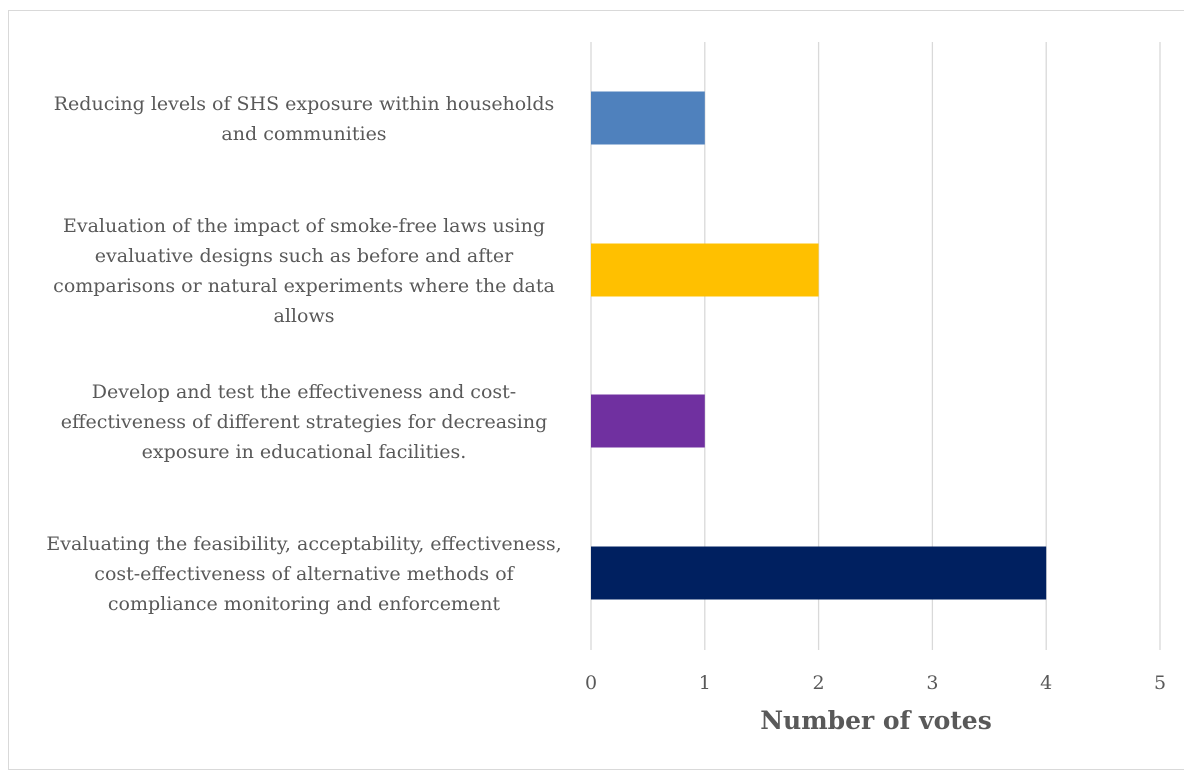  What do you see at coordinates (303, 134) in the screenshot?
I see `category-label-line: and communities` at bounding box center [303, 134].